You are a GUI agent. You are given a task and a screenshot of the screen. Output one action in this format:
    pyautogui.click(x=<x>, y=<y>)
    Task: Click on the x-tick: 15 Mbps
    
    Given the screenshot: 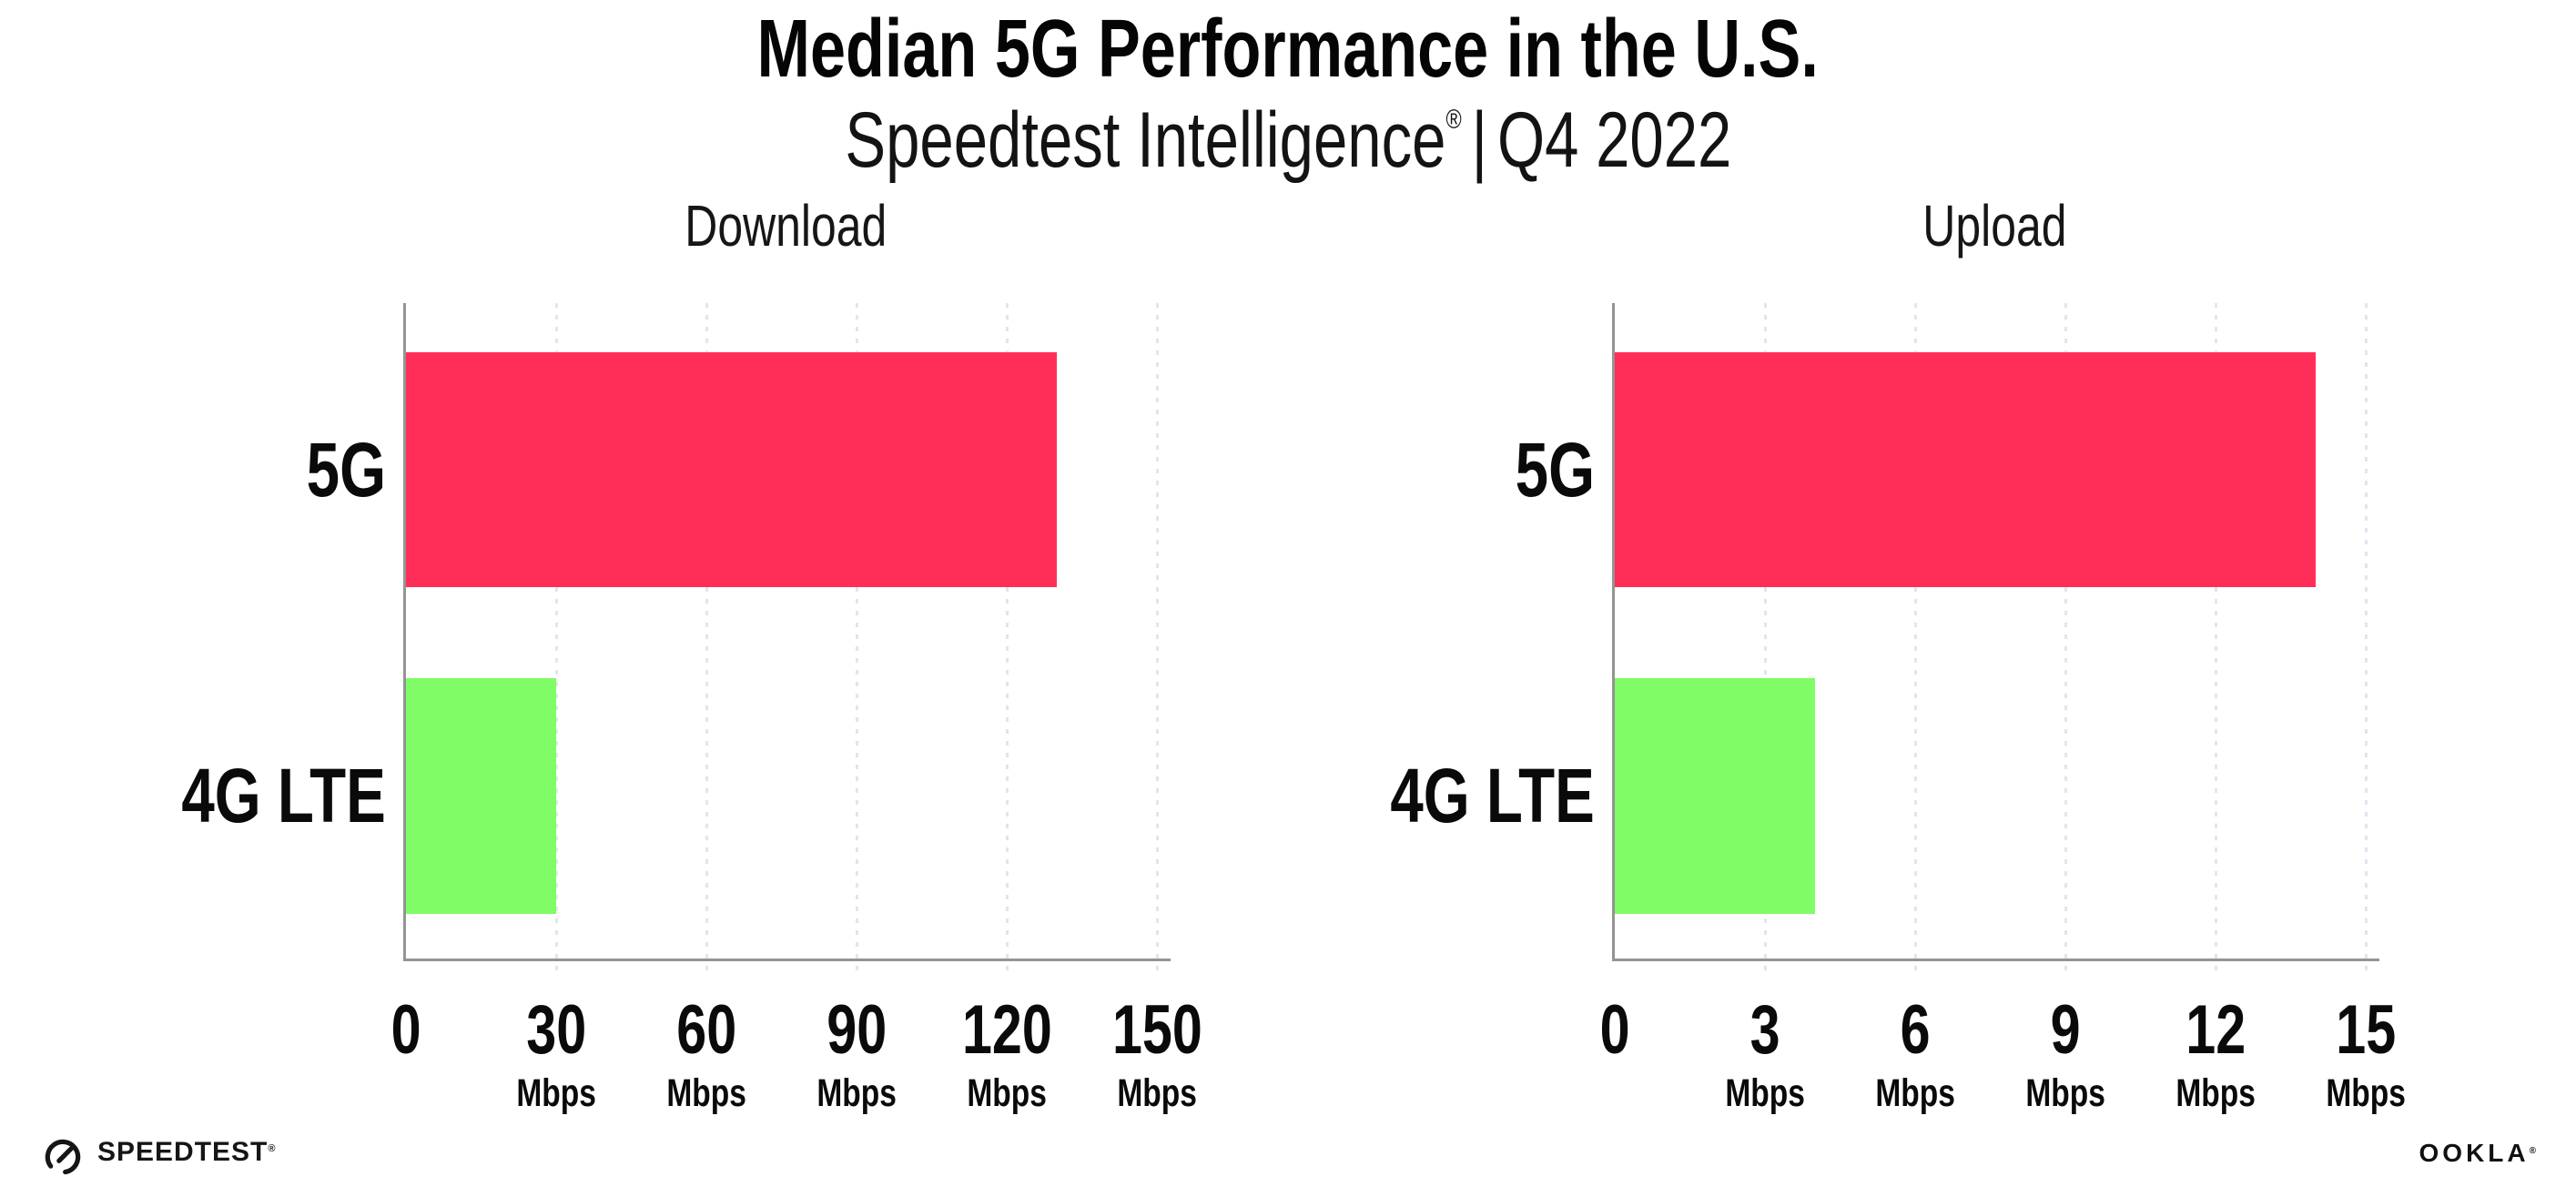 What is the action you would take?
    pyautogui.click(x=2366, y=1053)
    